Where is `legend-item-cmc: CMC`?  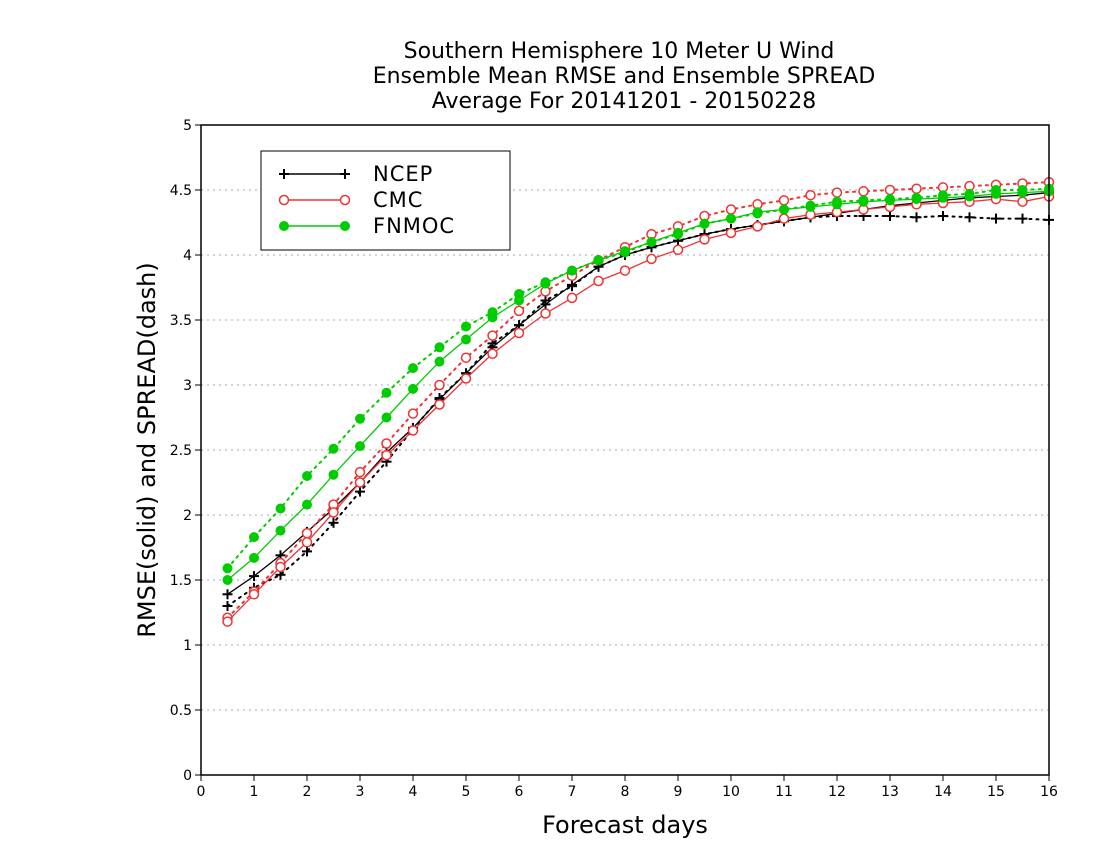 legend-item-cmc: CMC is located at coordinates (350, 200).